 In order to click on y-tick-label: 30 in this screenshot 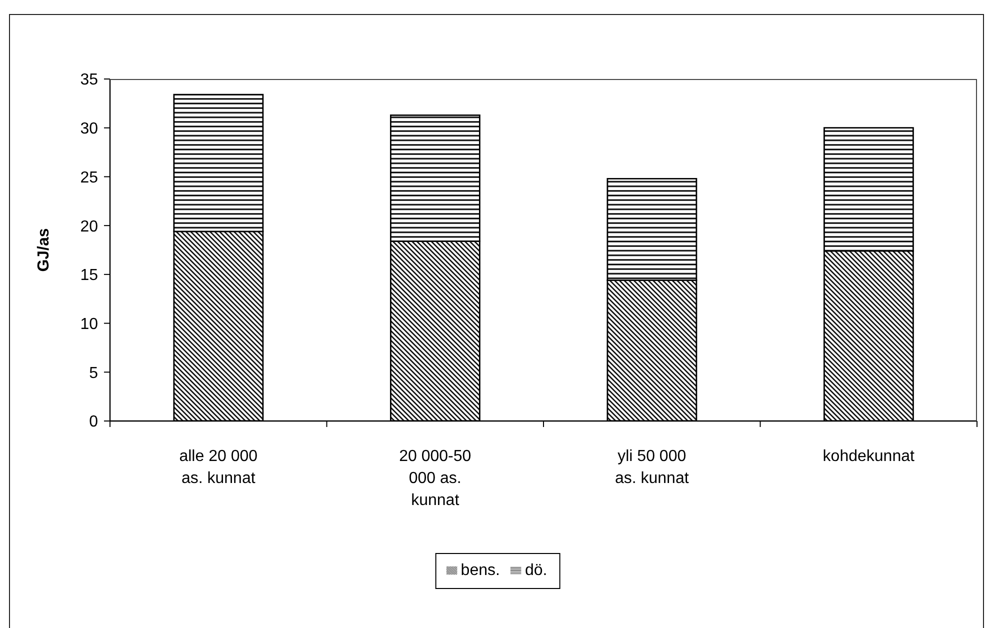, I will do `click(89, 129)`.